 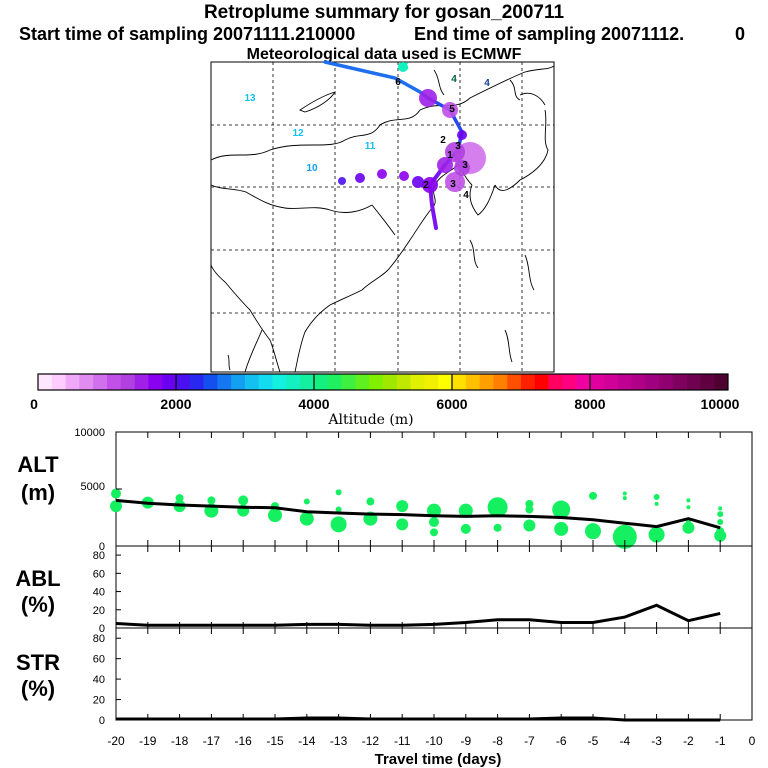 I want to click on str-yticks: 80 60 40 20 0, so click(x=107, y=680).